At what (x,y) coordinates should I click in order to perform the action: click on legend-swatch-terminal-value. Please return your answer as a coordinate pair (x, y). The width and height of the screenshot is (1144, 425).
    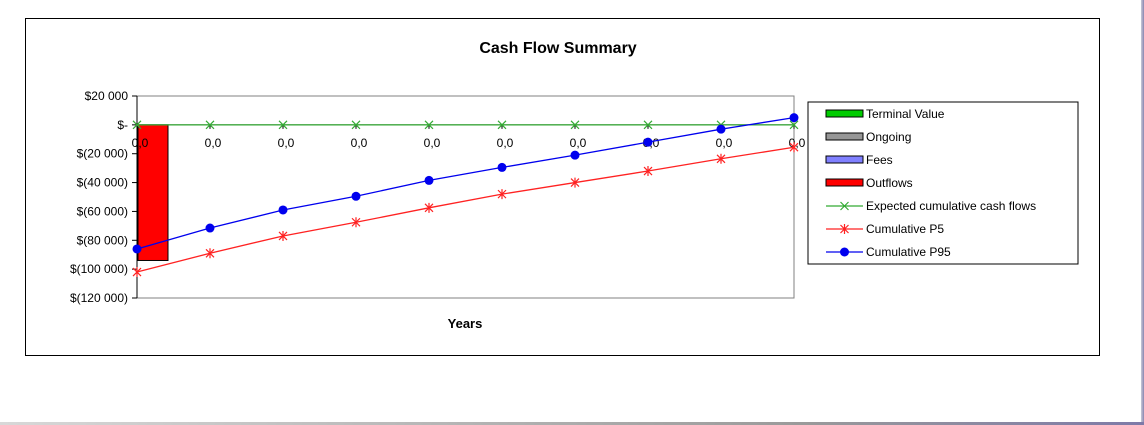
    Looking at the image, I should click on (844, 113).